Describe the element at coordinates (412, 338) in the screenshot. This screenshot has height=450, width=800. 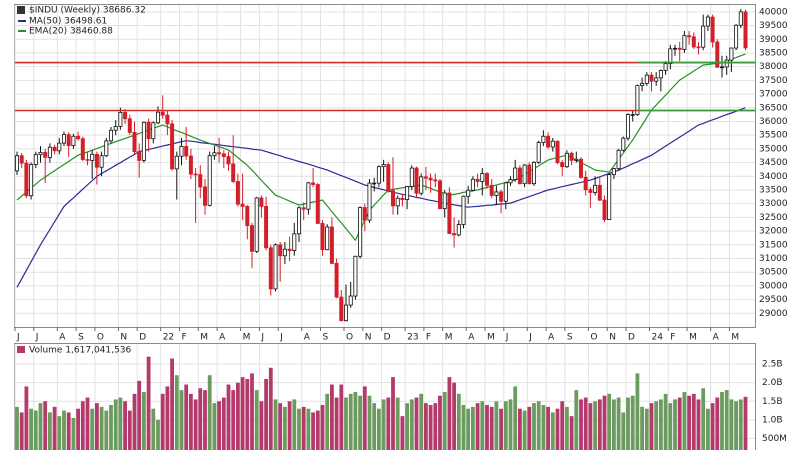
I see `x-tick-label: 23` at that location.